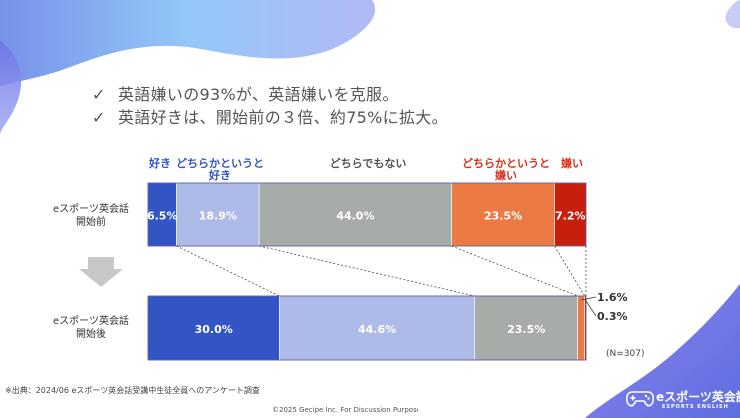 Image resolution: width=740 pixels, height=418 pixels. What do you see at coordinates (570, 216) in the screenshot?
I see `value-label-before-dislike: 7.2%` at bounding box center [570, 216].